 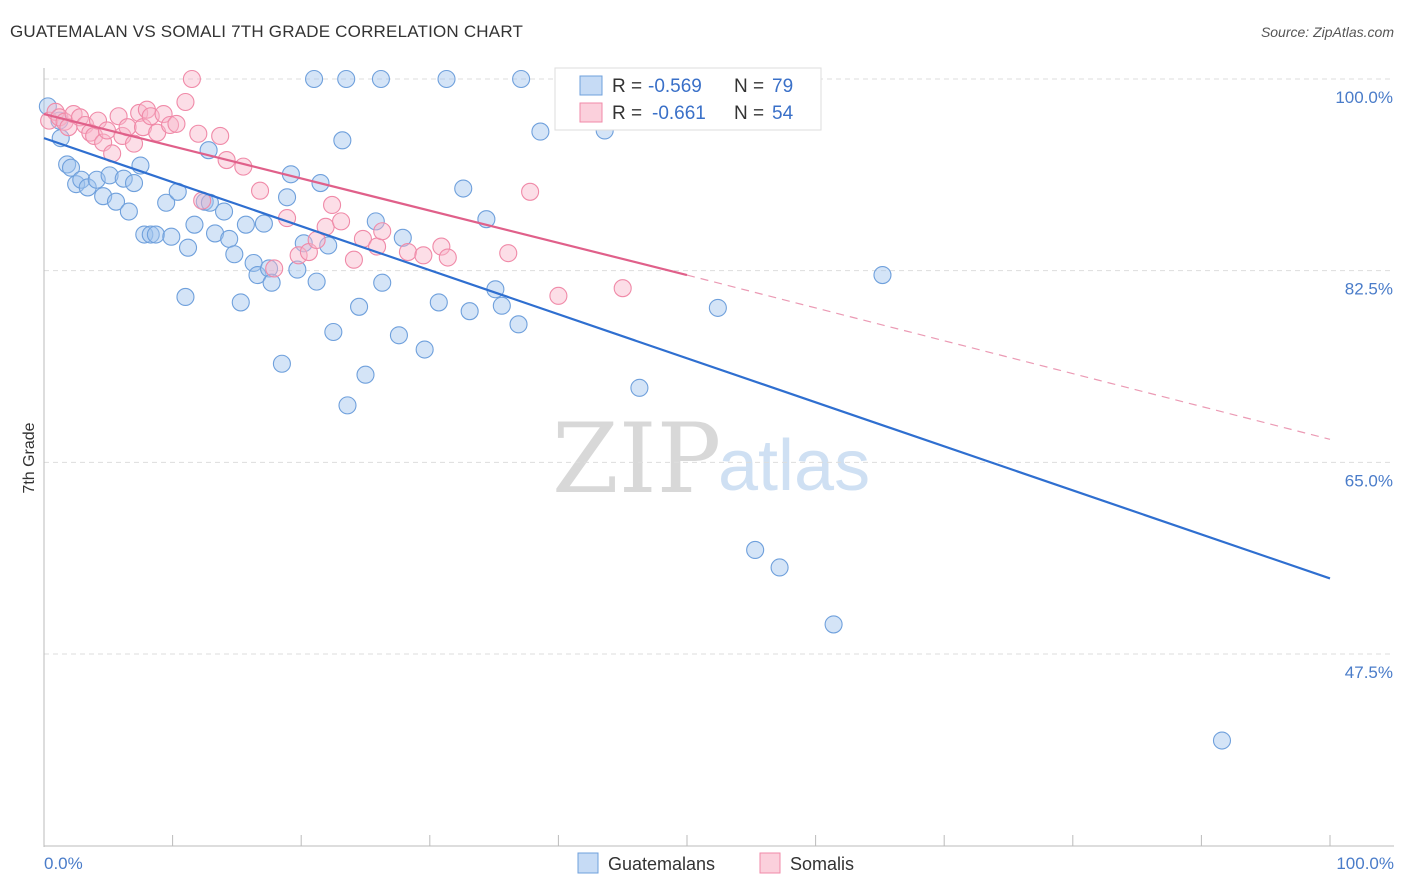 I want to click on legend-n-value-0: 79, so click(x=782, y=86).